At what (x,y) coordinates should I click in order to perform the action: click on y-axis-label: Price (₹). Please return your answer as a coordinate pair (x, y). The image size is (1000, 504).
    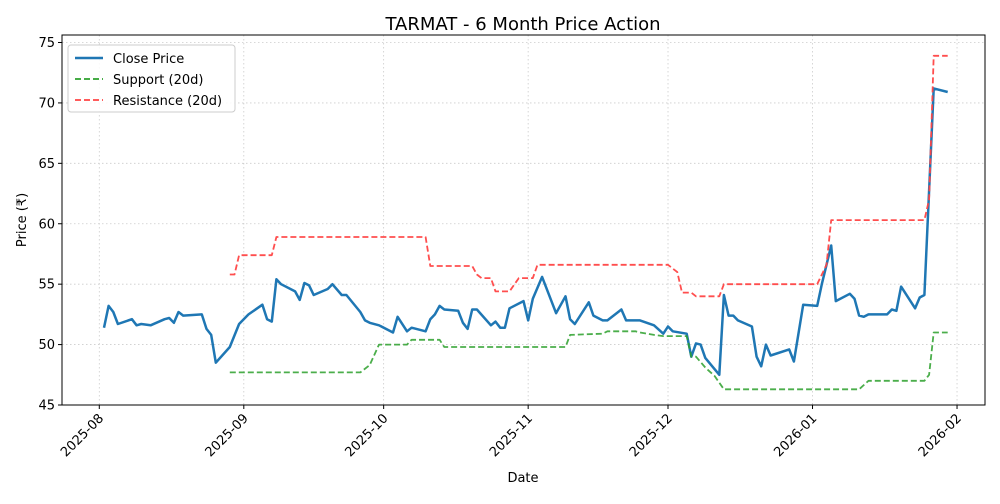
    Looking at the image, I should click on (22, 220).